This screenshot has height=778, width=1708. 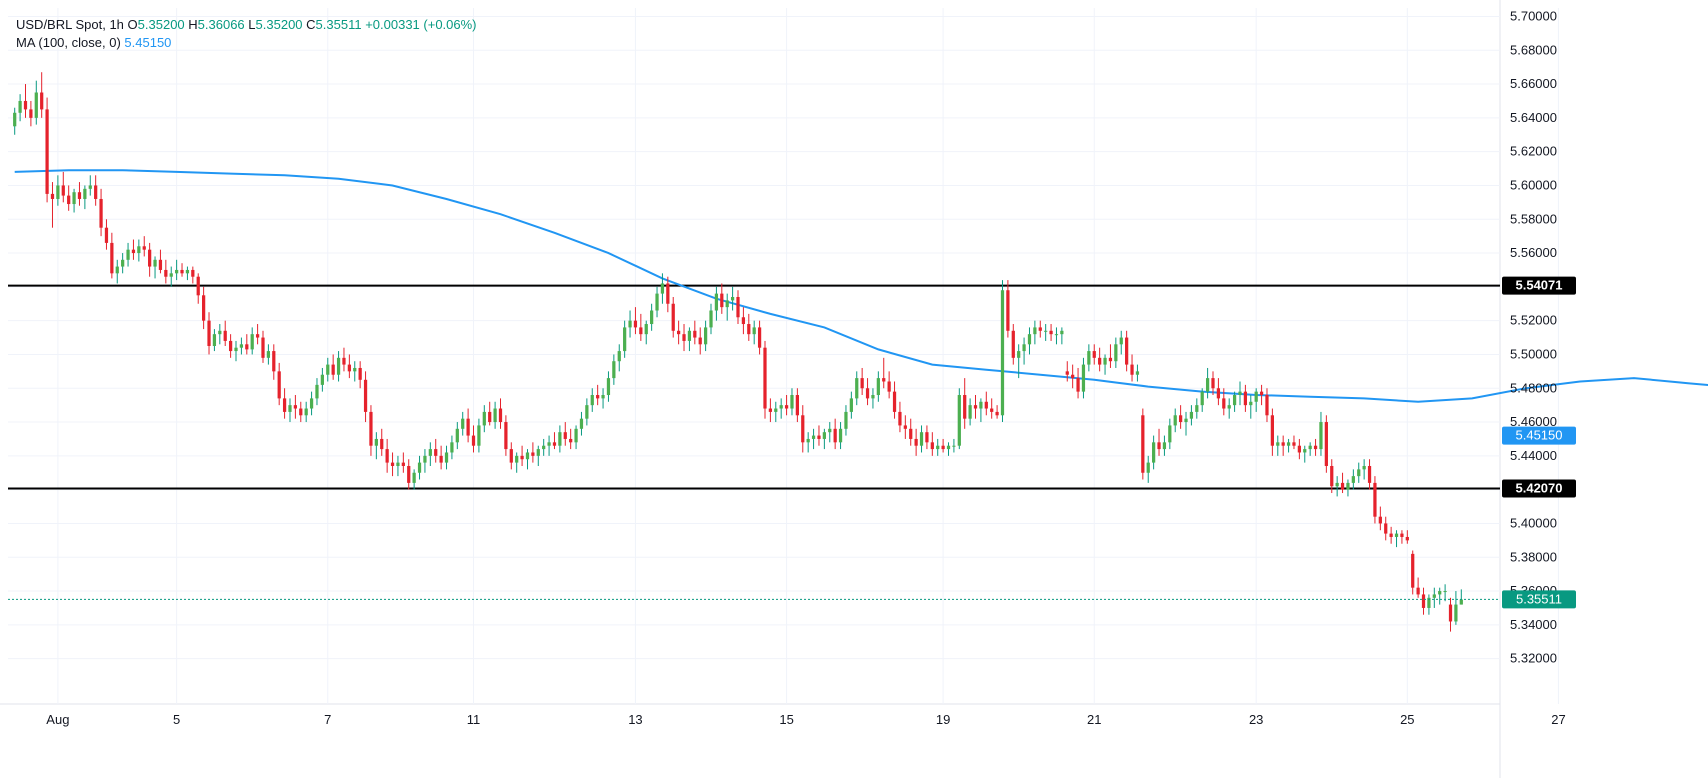 What do you see at coordinates (1539, 488) in the screenshot?
I see `level-price-tag` at bounding box center [1539, 488].